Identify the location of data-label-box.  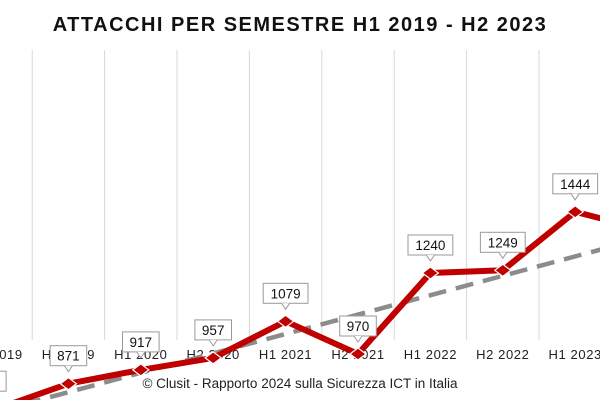
(3, 381).